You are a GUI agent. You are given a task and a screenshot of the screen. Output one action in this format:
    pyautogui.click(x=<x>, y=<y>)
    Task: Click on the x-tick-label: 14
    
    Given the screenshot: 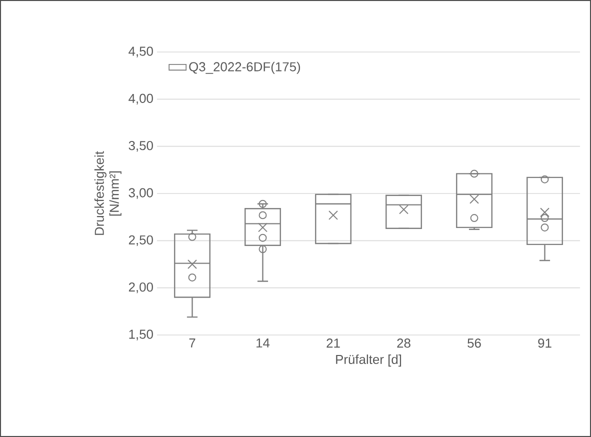 What is the action you would take?
    pyautogui.click(x=263, y=343)
    